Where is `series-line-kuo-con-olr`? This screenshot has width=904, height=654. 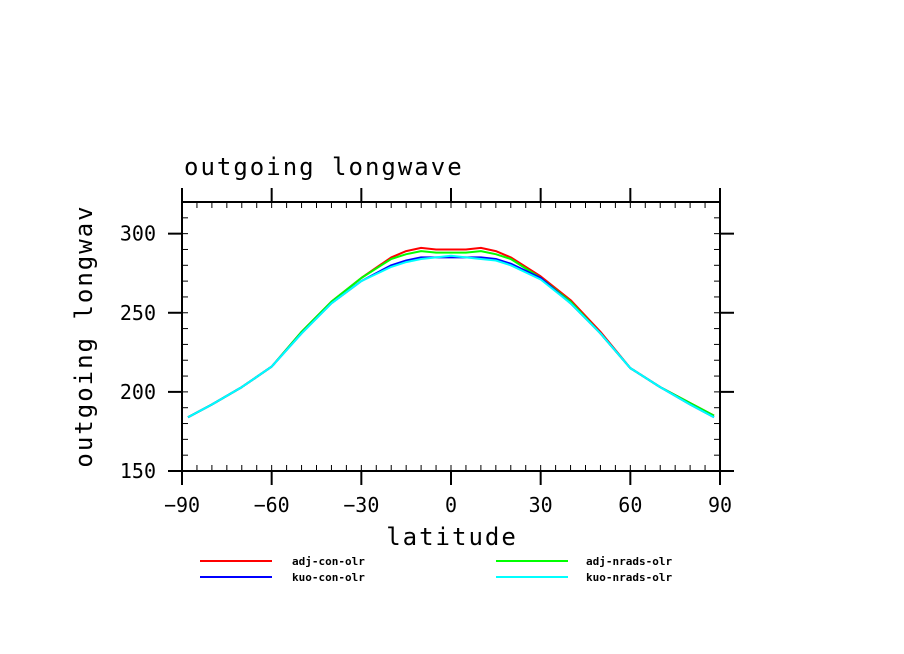 series-line-kuo-con-olr is located at coordinates (451, 337).